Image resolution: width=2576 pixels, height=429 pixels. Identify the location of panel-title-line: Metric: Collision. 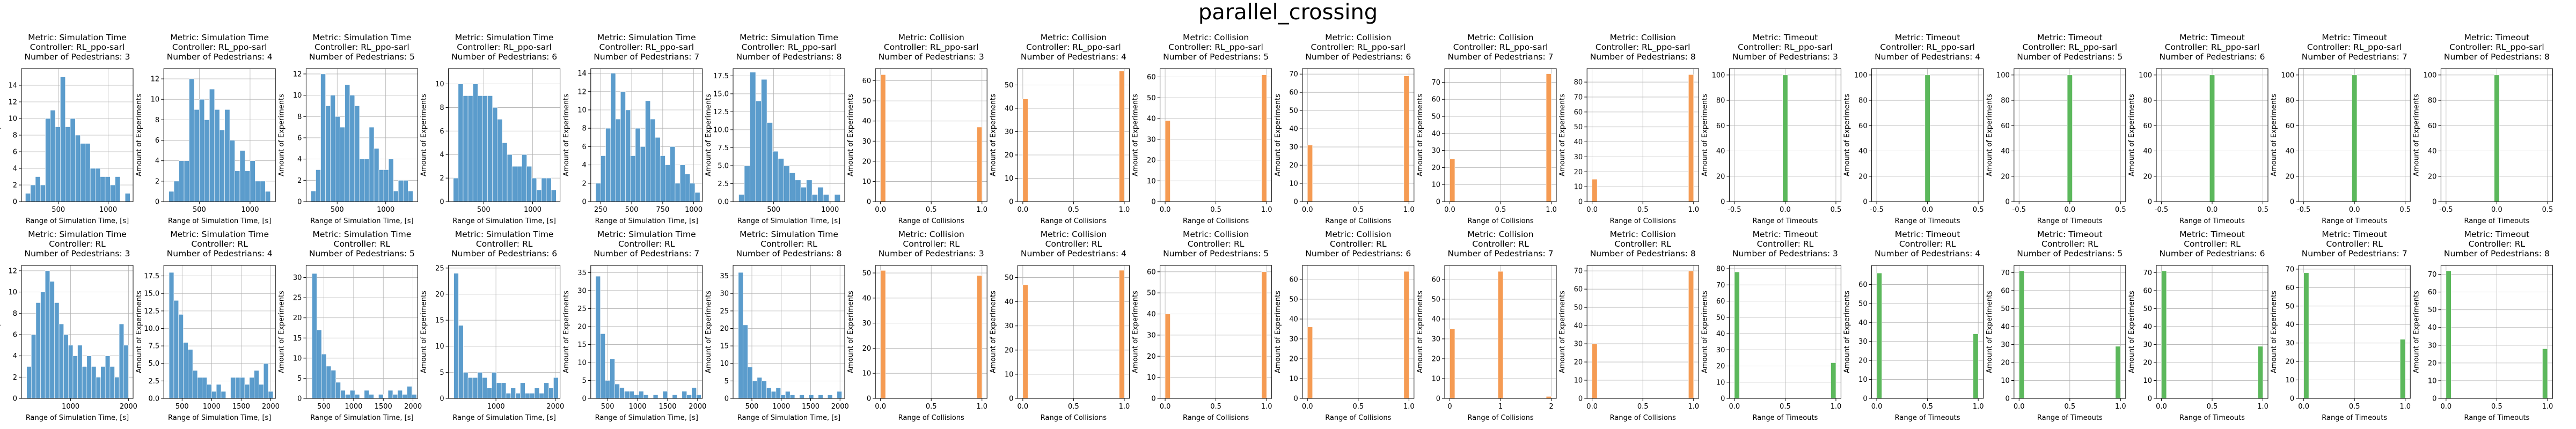
(1358, 37).